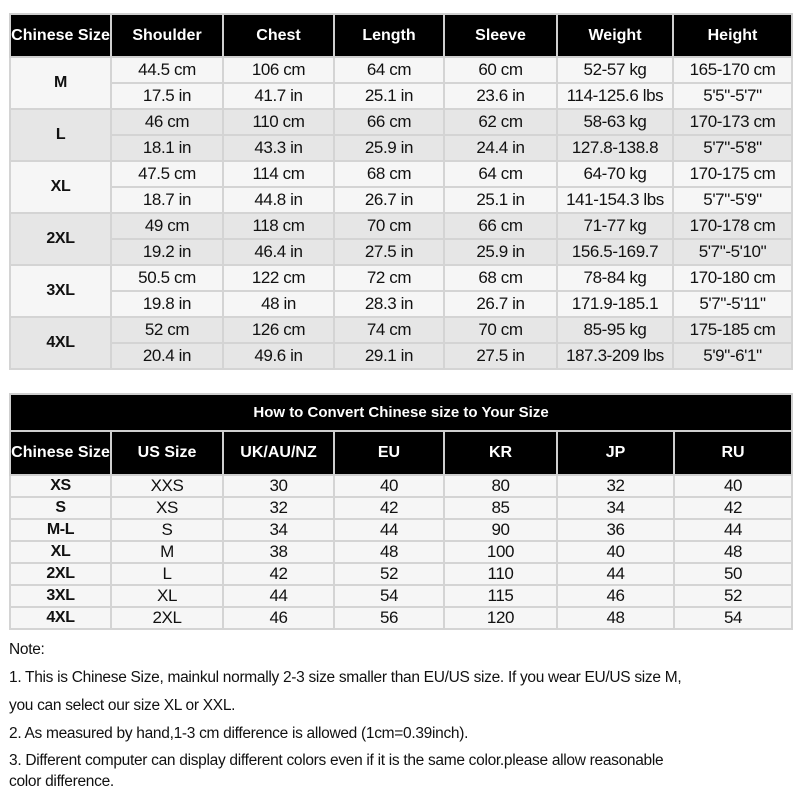 This screenshot has width=800, height=800. What do you see at coordinates (615, 486) in the screenshot?
I see `cell-jp: 32` at bounding box center [615, 486].